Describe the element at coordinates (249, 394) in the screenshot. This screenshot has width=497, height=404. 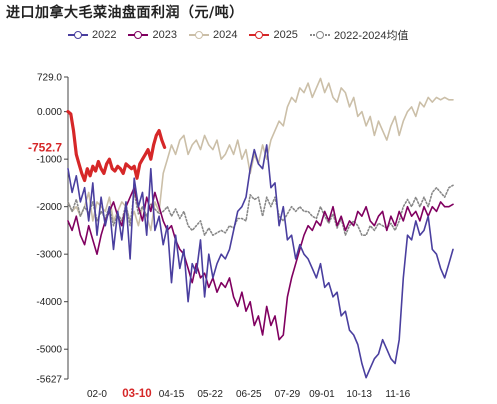
I see `x-tick-label: 06-25` at that location.